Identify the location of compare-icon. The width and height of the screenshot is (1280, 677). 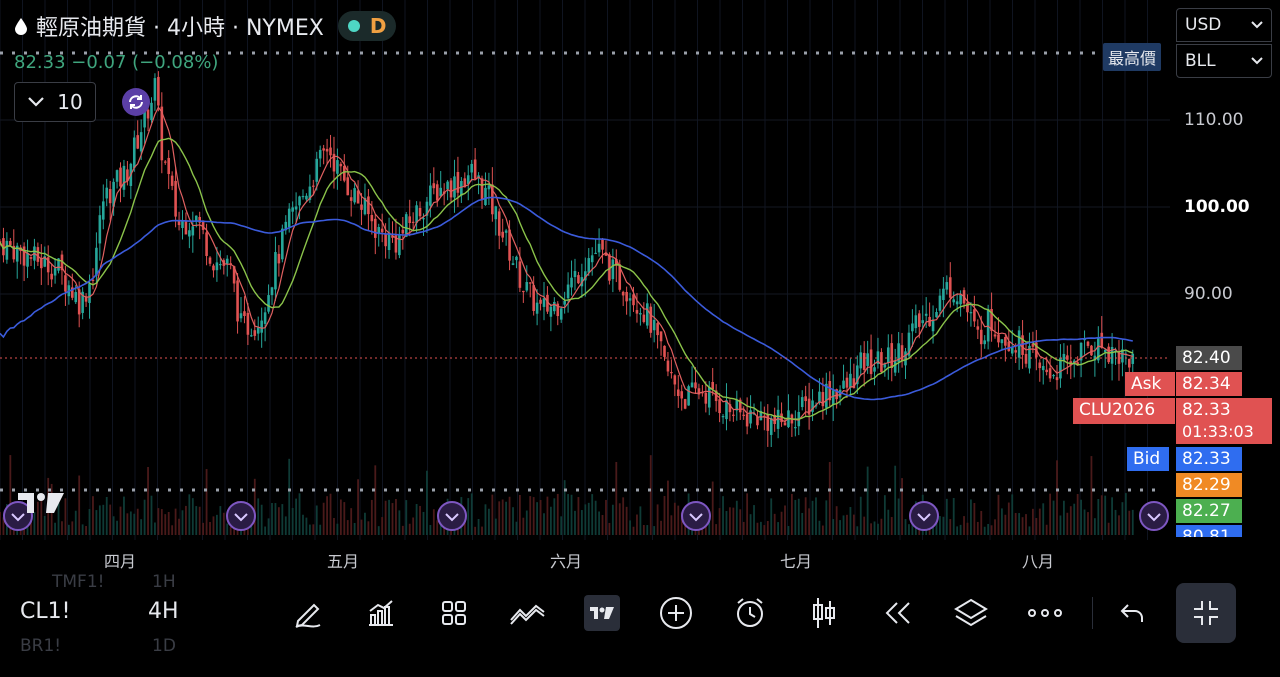
(528, 613).